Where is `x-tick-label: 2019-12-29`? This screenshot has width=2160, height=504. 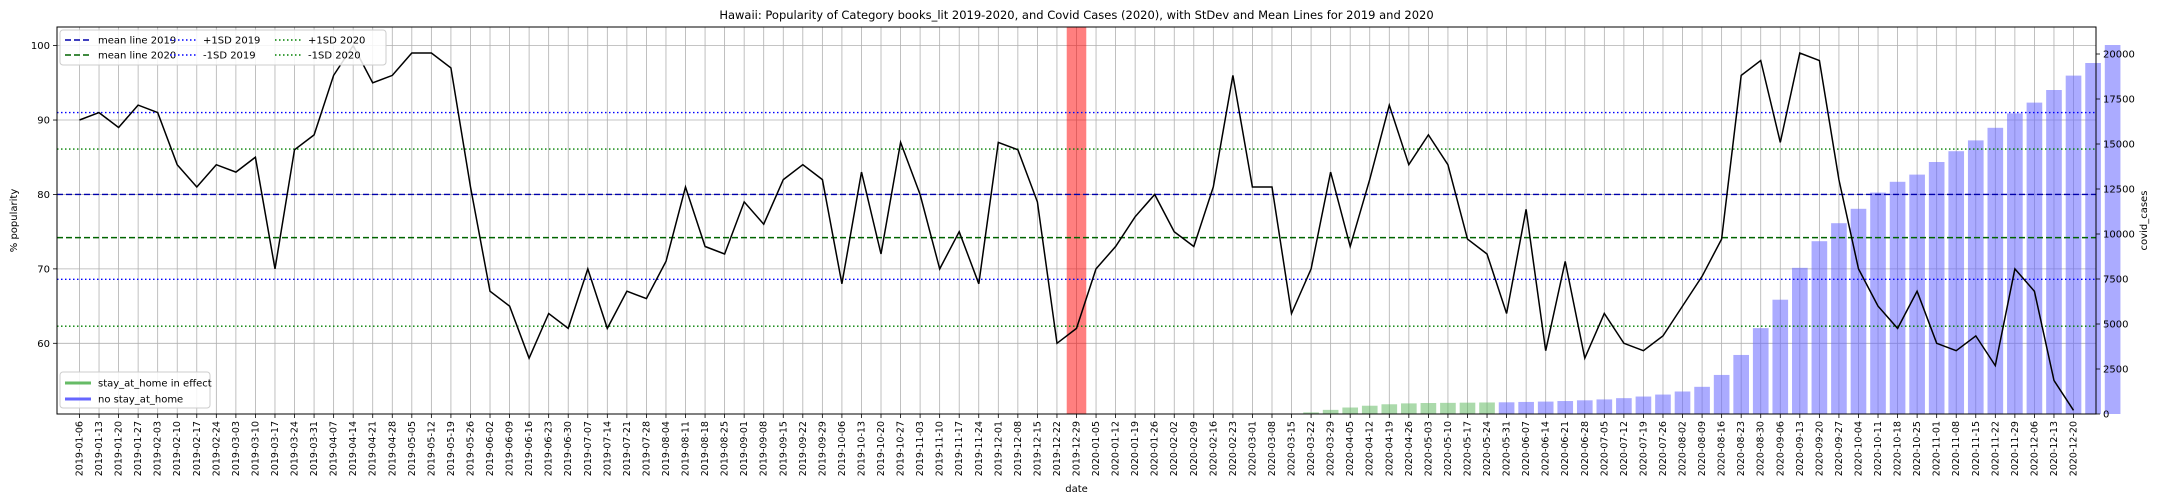 x-tick-label: 2019-12-29 is located at coordinates (1077, 448).